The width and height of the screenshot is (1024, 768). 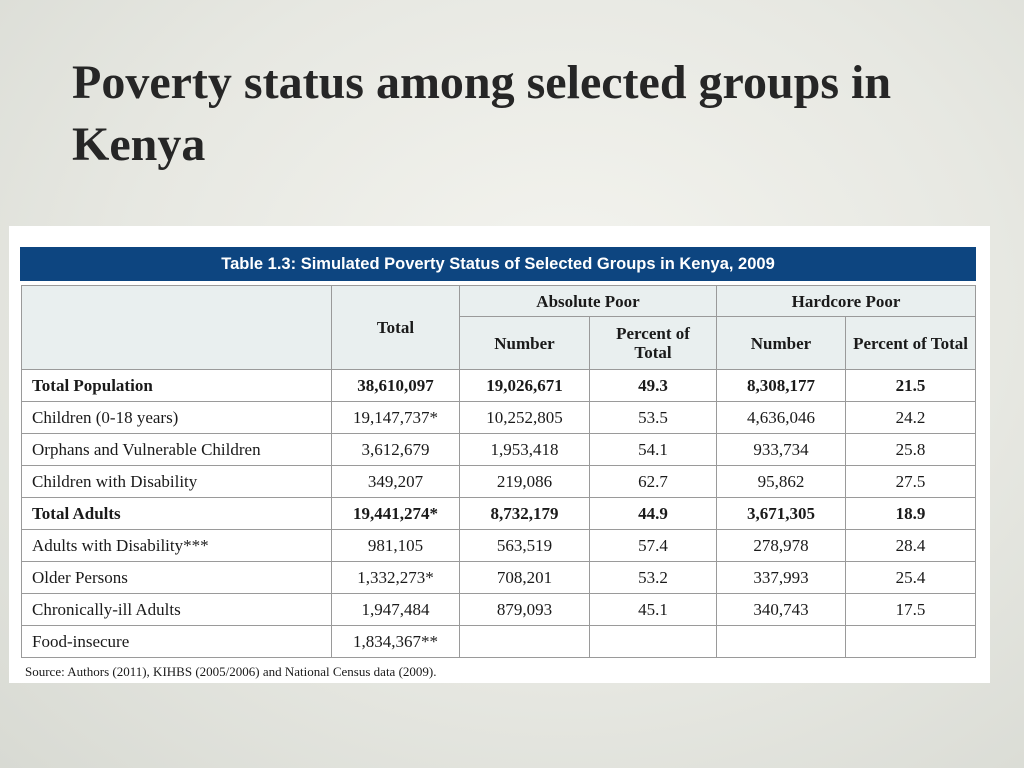 What do you see at coordinates (176, 385) in the screenshot?
I see `cell-group: Total Population` at bounding box center [176, 385].